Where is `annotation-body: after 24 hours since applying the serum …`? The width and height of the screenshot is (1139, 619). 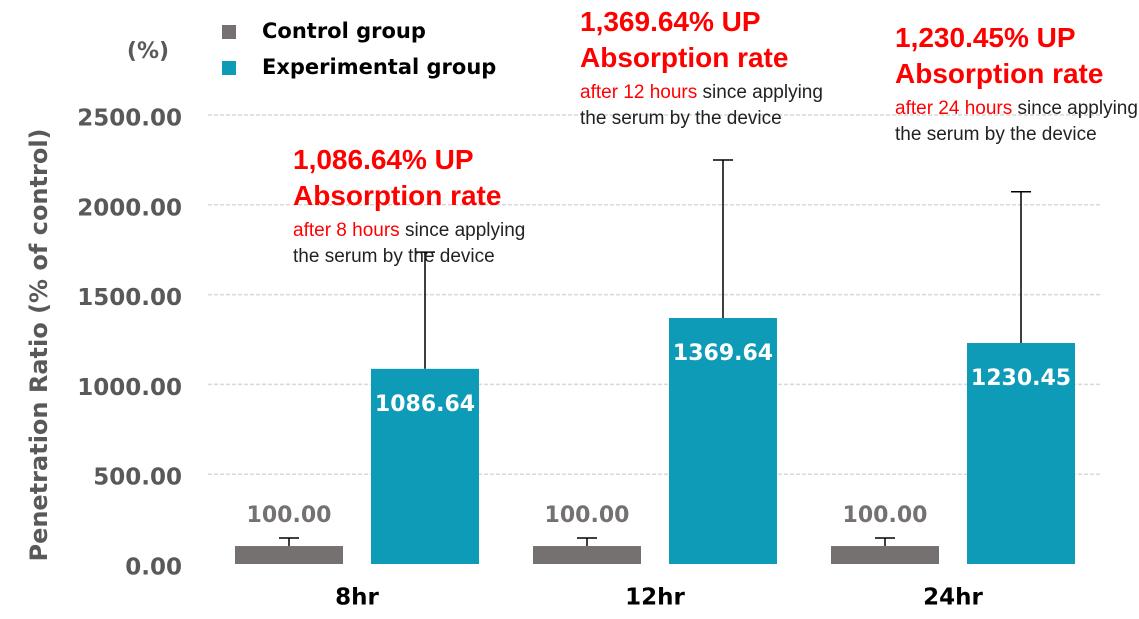
annotation-body: after 24 hours since applying the serum … is located at coordinates (1017, 122).